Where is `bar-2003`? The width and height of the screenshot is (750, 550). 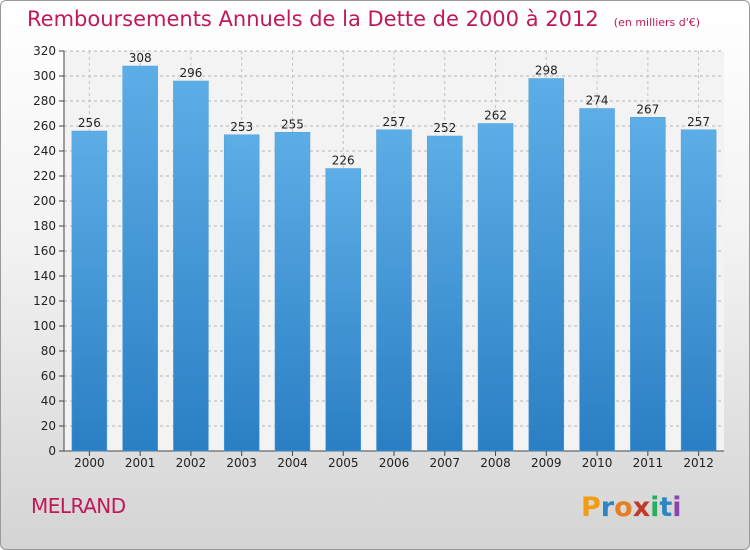
bar-2003 is located at coordinates (241, 293).